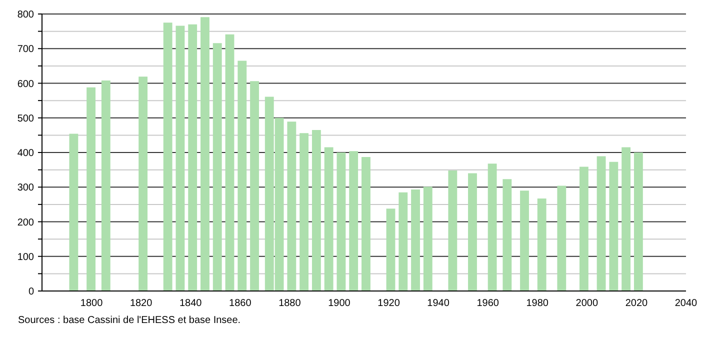 This screenshot has height=340, width=710. I want to click on x-tick-label: 1800, so click(92, 304).